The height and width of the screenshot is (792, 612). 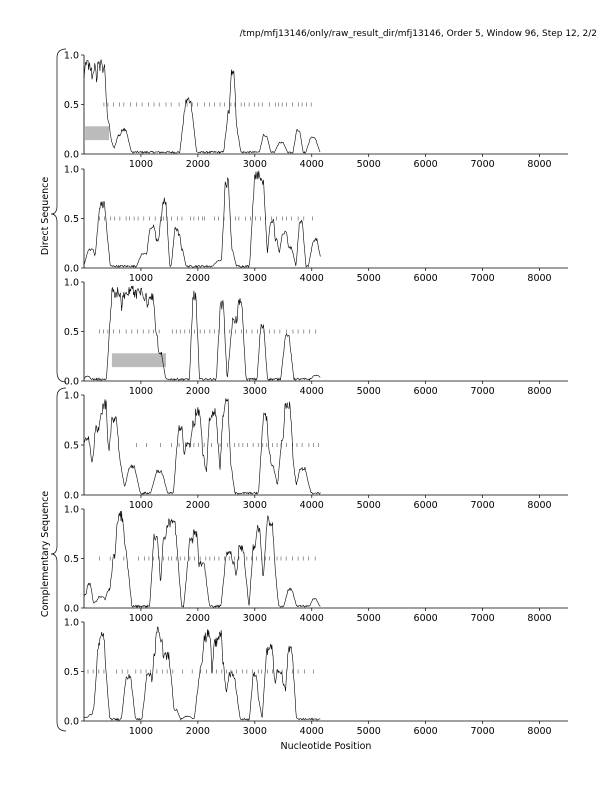 I want to click on direct-group-brace, so click(x=58, y=215).